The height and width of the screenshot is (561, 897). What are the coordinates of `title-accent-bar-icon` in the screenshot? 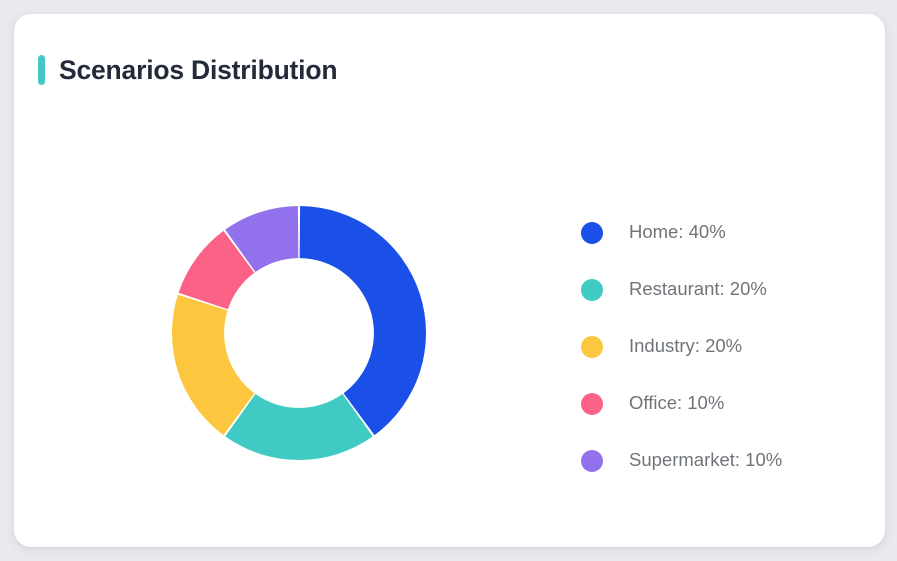 It's located at (41, 70).